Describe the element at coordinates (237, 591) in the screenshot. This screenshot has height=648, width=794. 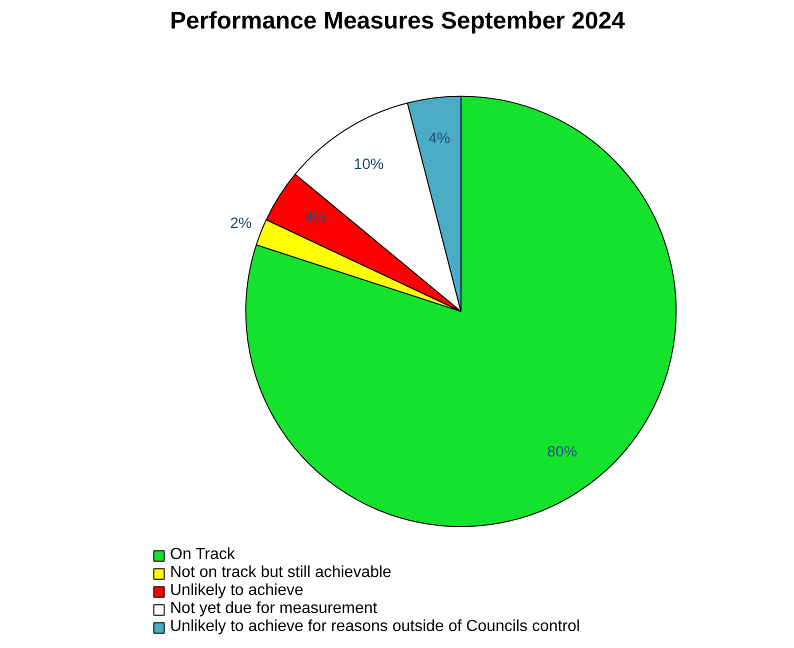
I see `legend-label: Unlikely to achieve` at that location.